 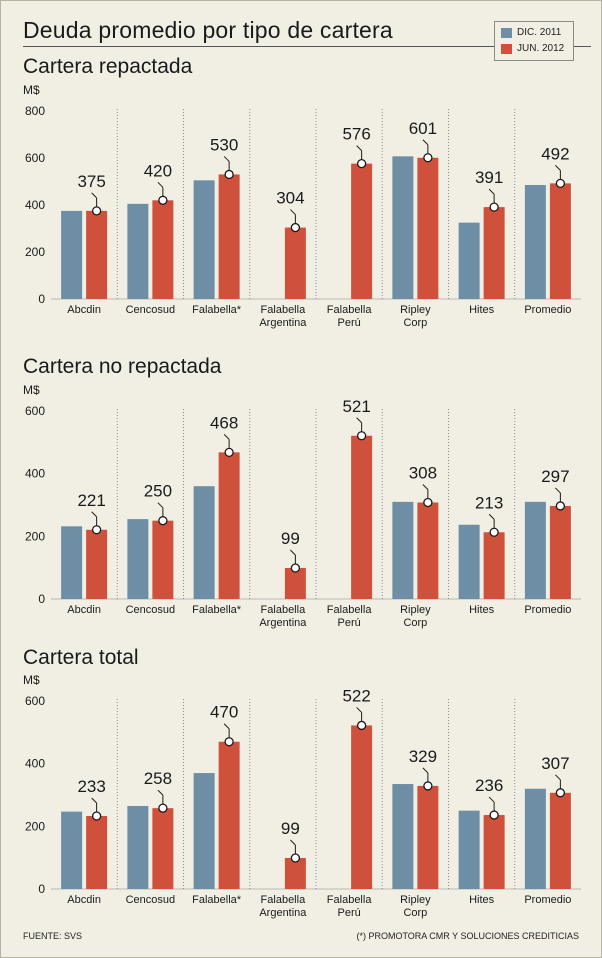 What do you see at coordinates (555, 476) in the screenshot?
I see `data-label: 297` at bounding box center [555, 476].